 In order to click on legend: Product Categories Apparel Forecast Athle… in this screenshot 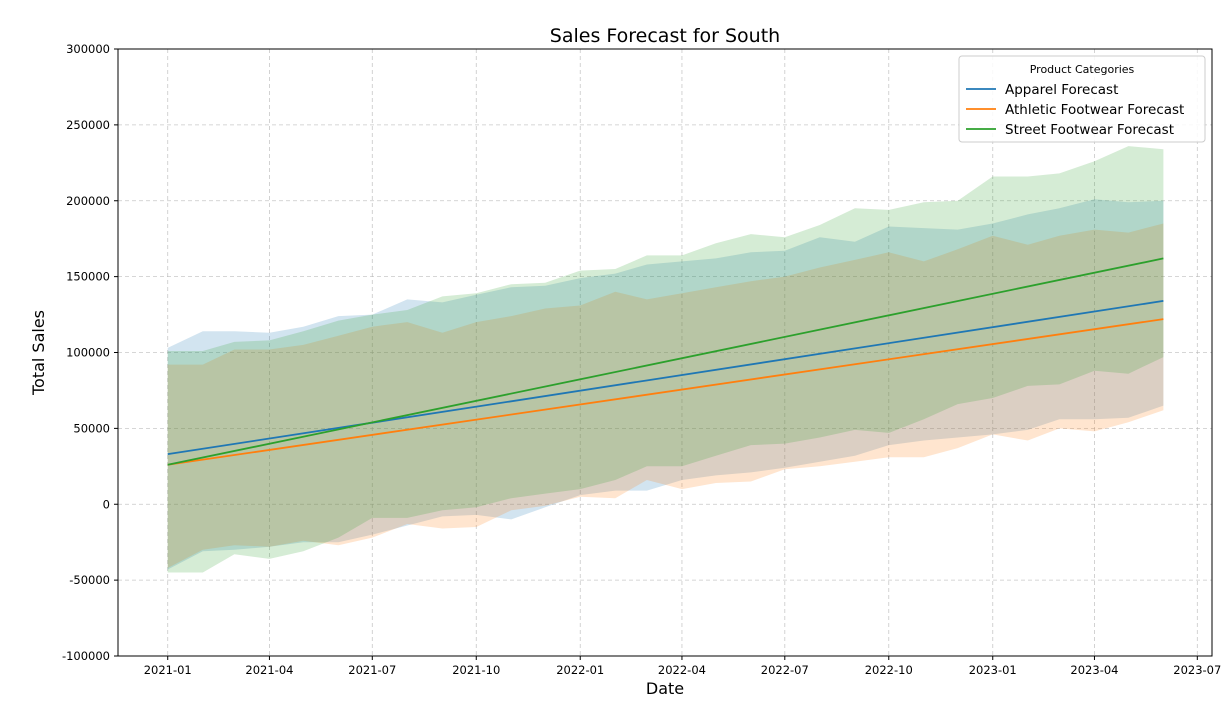, I will do `click(1082, 99)`.